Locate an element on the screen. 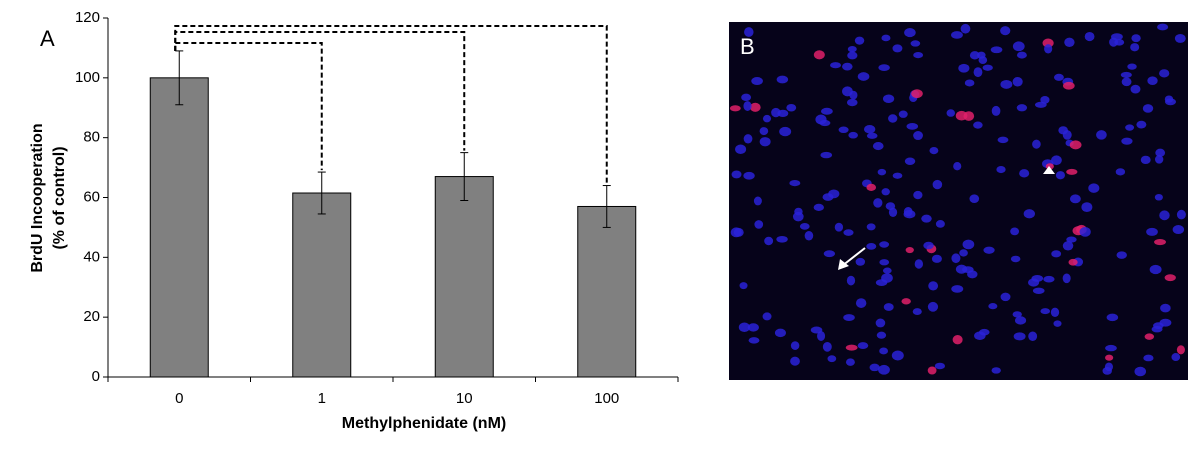 This screenshot has height=451, width=1200. arrow-head is located at coordinates (843, 264).